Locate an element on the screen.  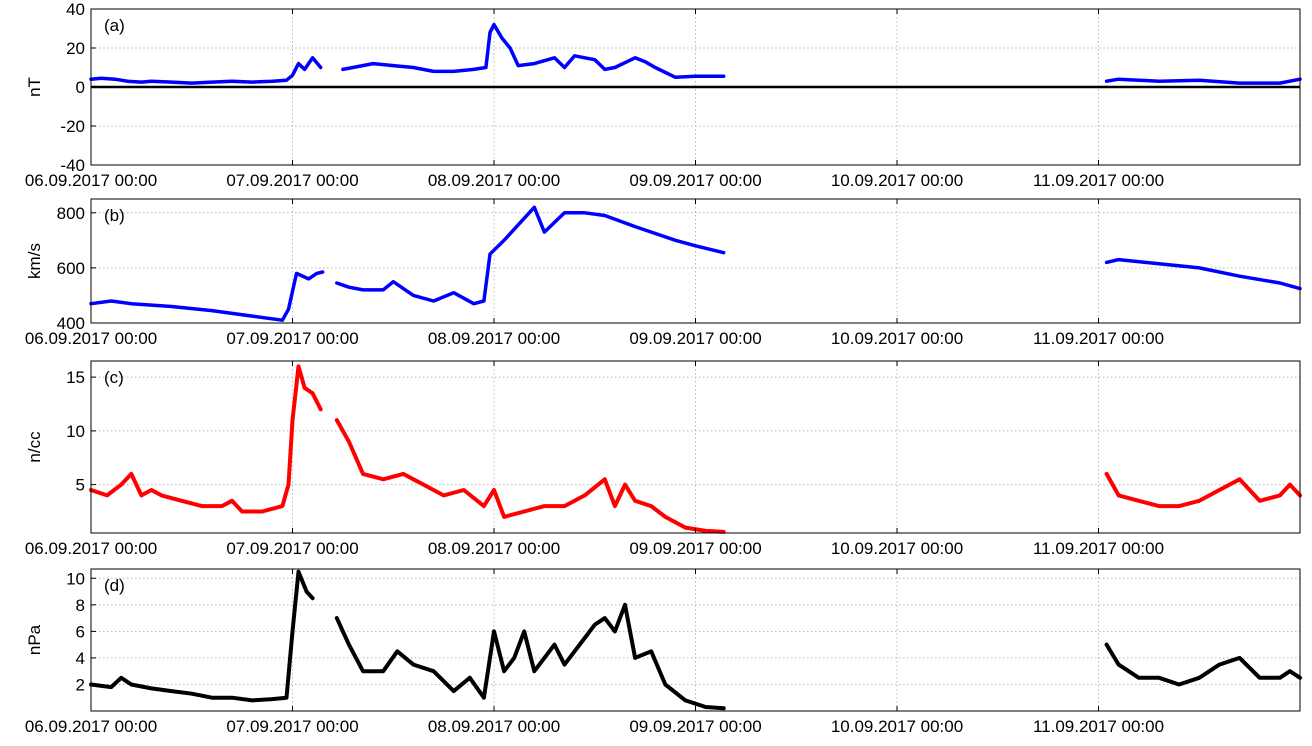
ytick-label: 6 is located at coordinates (80, 631).